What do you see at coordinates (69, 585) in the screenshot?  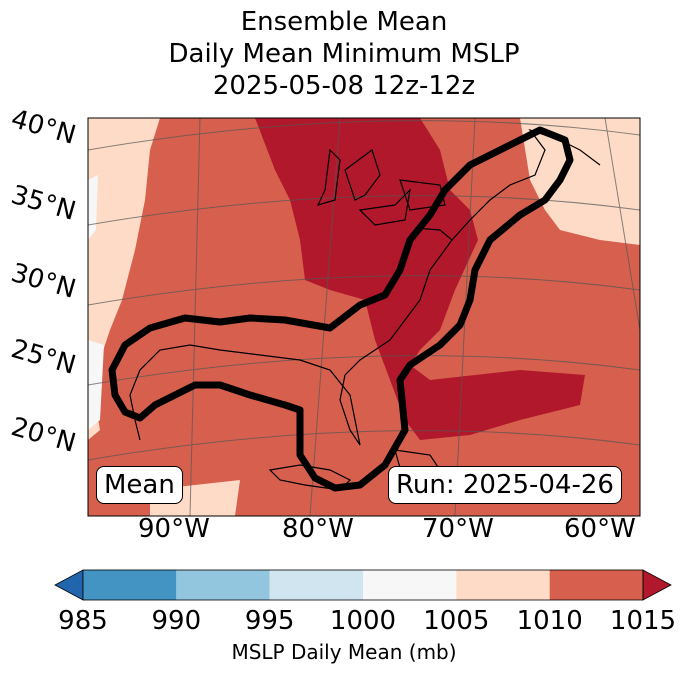 I see `colorbar-extend-low` at bounding box center [69, 585].